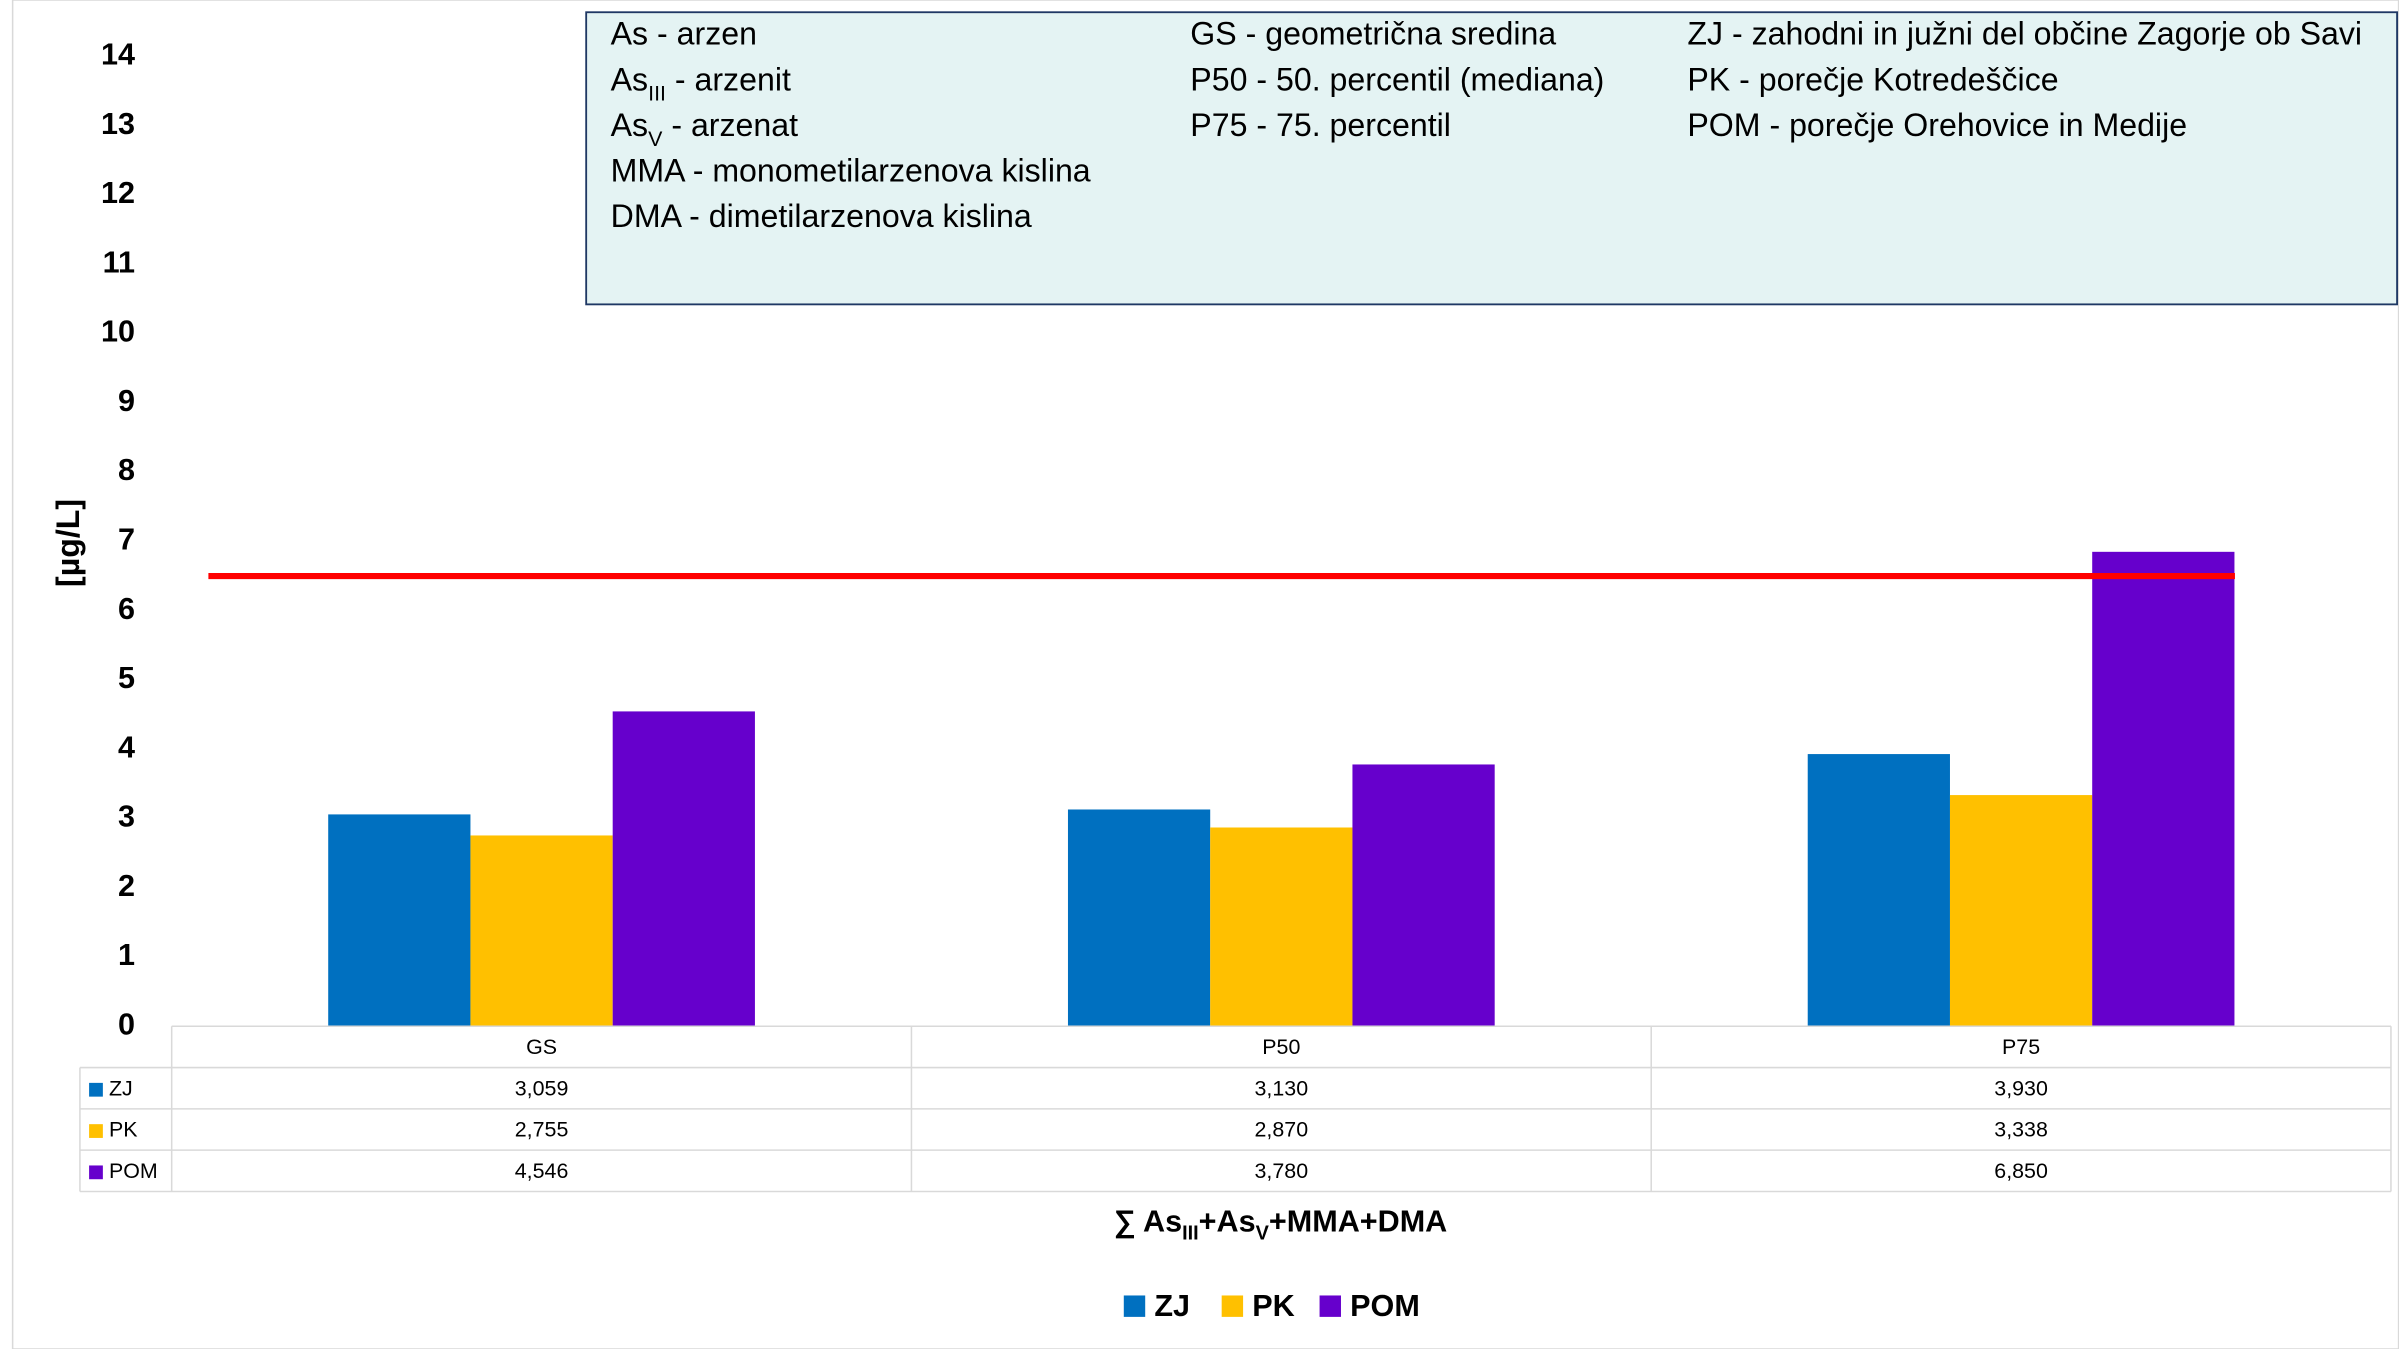  Describe the element at coordinates (126, 470) in the screenshot. I see `y-tick-label: 8` at that location.